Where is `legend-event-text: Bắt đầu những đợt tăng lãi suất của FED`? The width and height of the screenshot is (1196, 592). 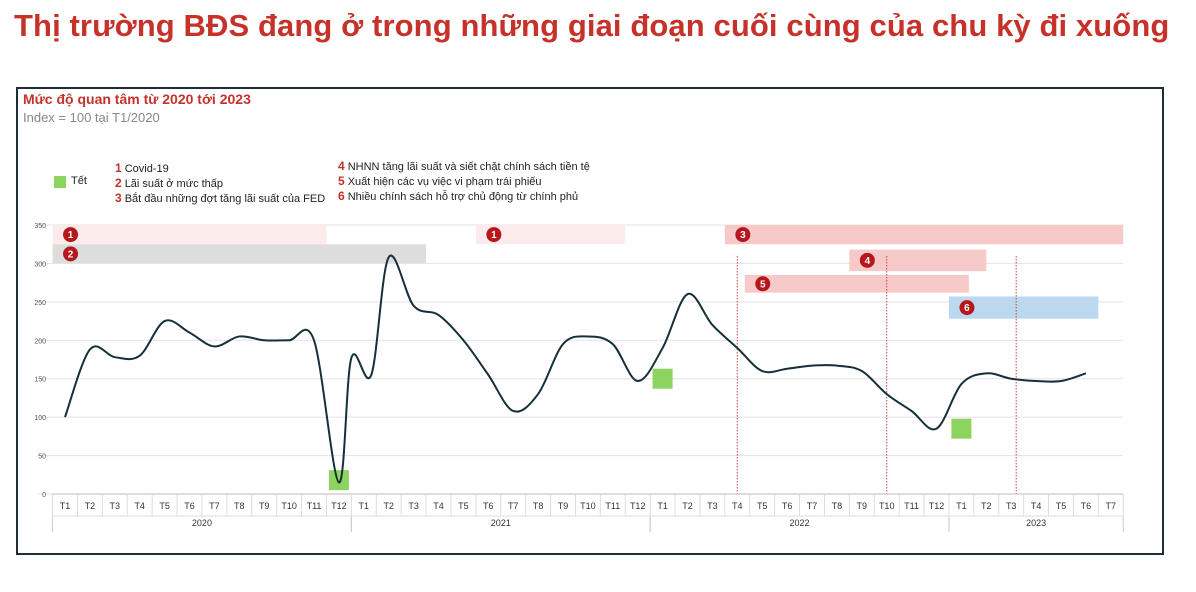
legend-event-text: Bắt đầu những đợt tăng lãi suất của FED is located at coordinates (225, 199).